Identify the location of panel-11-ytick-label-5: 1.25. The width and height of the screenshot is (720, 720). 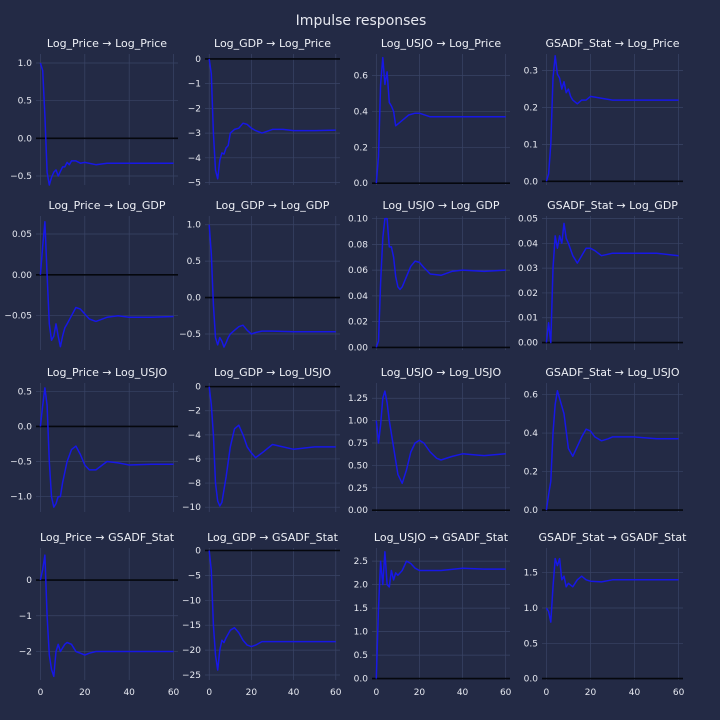
(358, 399).